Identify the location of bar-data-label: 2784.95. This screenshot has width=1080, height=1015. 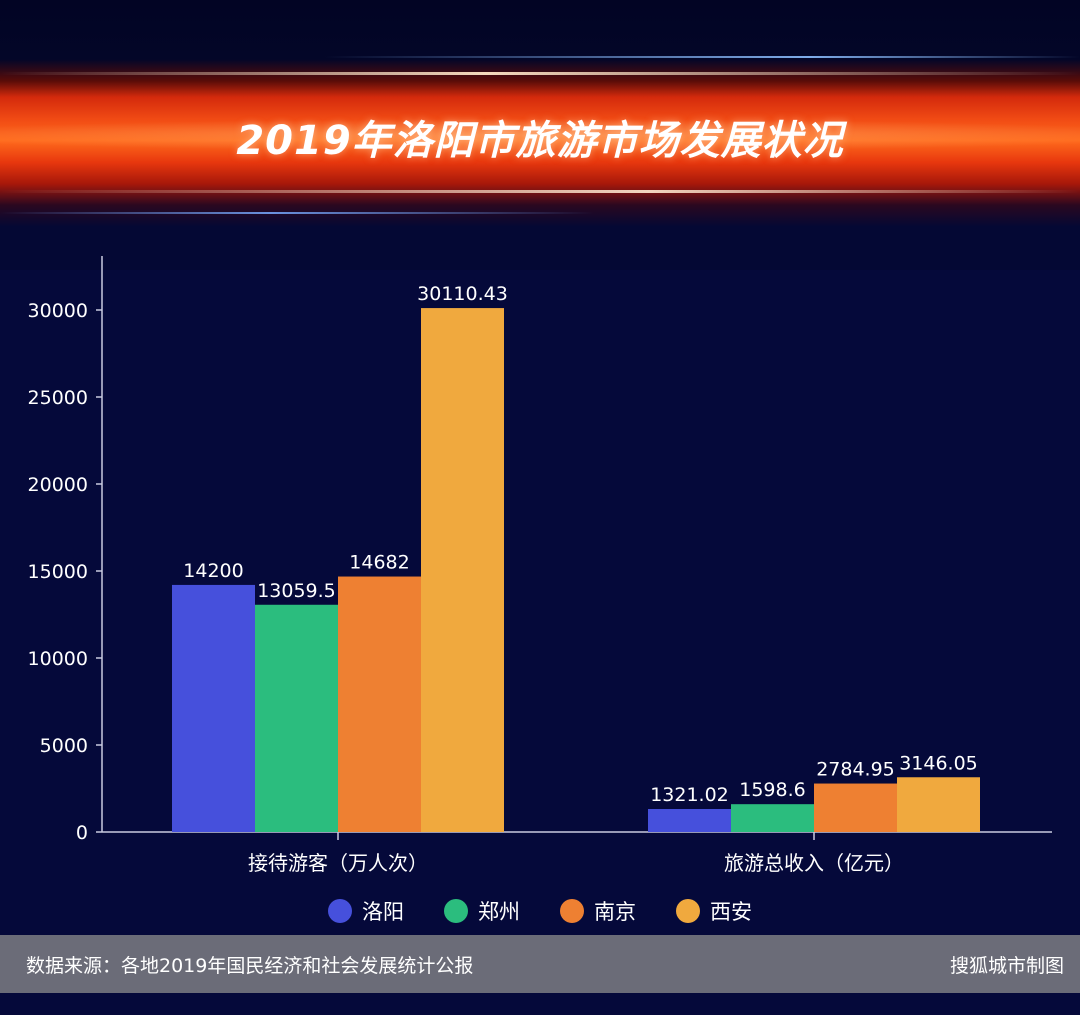
(855, 770).